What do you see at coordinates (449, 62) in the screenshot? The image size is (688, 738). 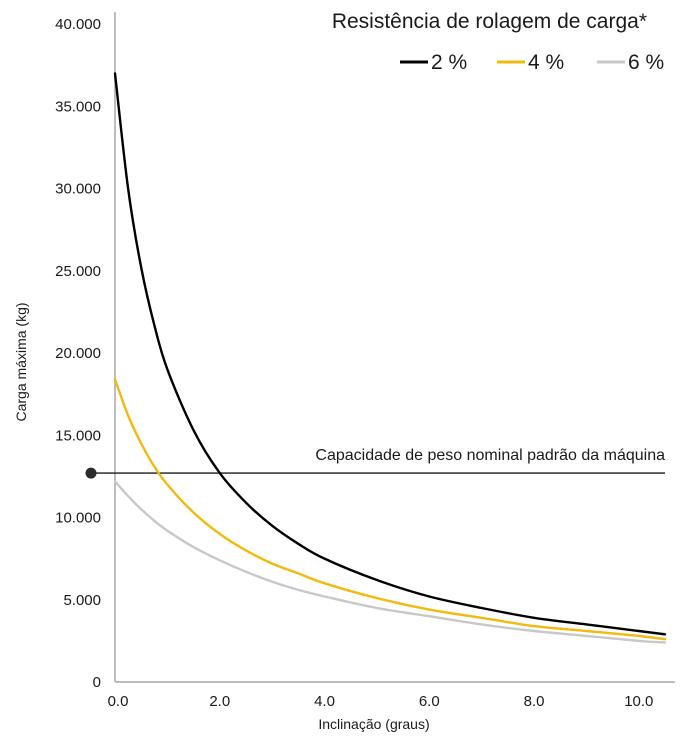 I see `legend-label: 2 %` at bounding box center [449, 62].